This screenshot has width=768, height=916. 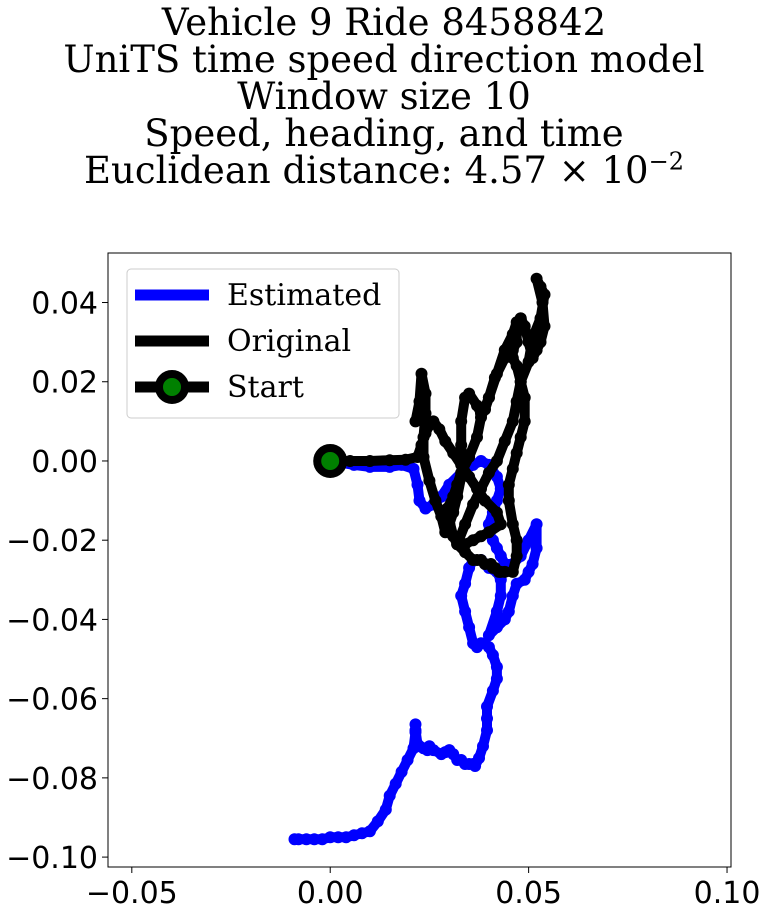 What do you see at coordinates (52, 620) in the screenshot?
I see `y-tick-label: −0.04` at bounding box center [52, 620].